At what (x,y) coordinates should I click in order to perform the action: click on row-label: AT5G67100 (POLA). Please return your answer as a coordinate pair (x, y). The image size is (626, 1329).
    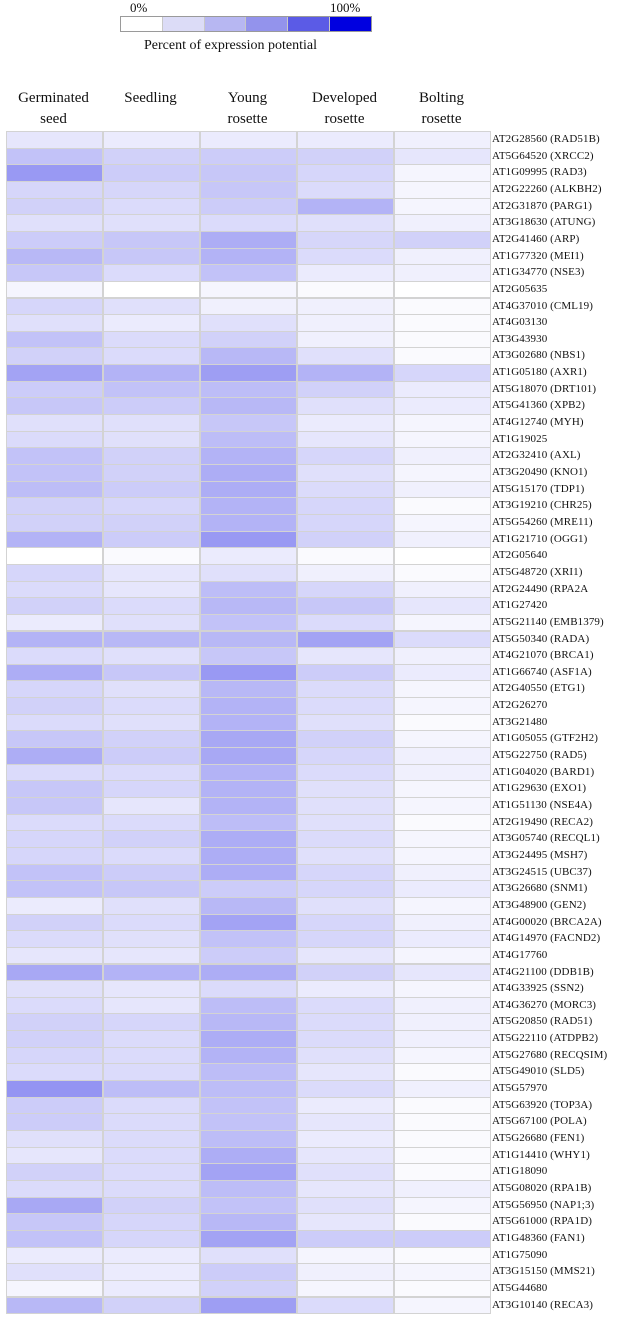
    Looking at the image, I should click on (539, 1121).